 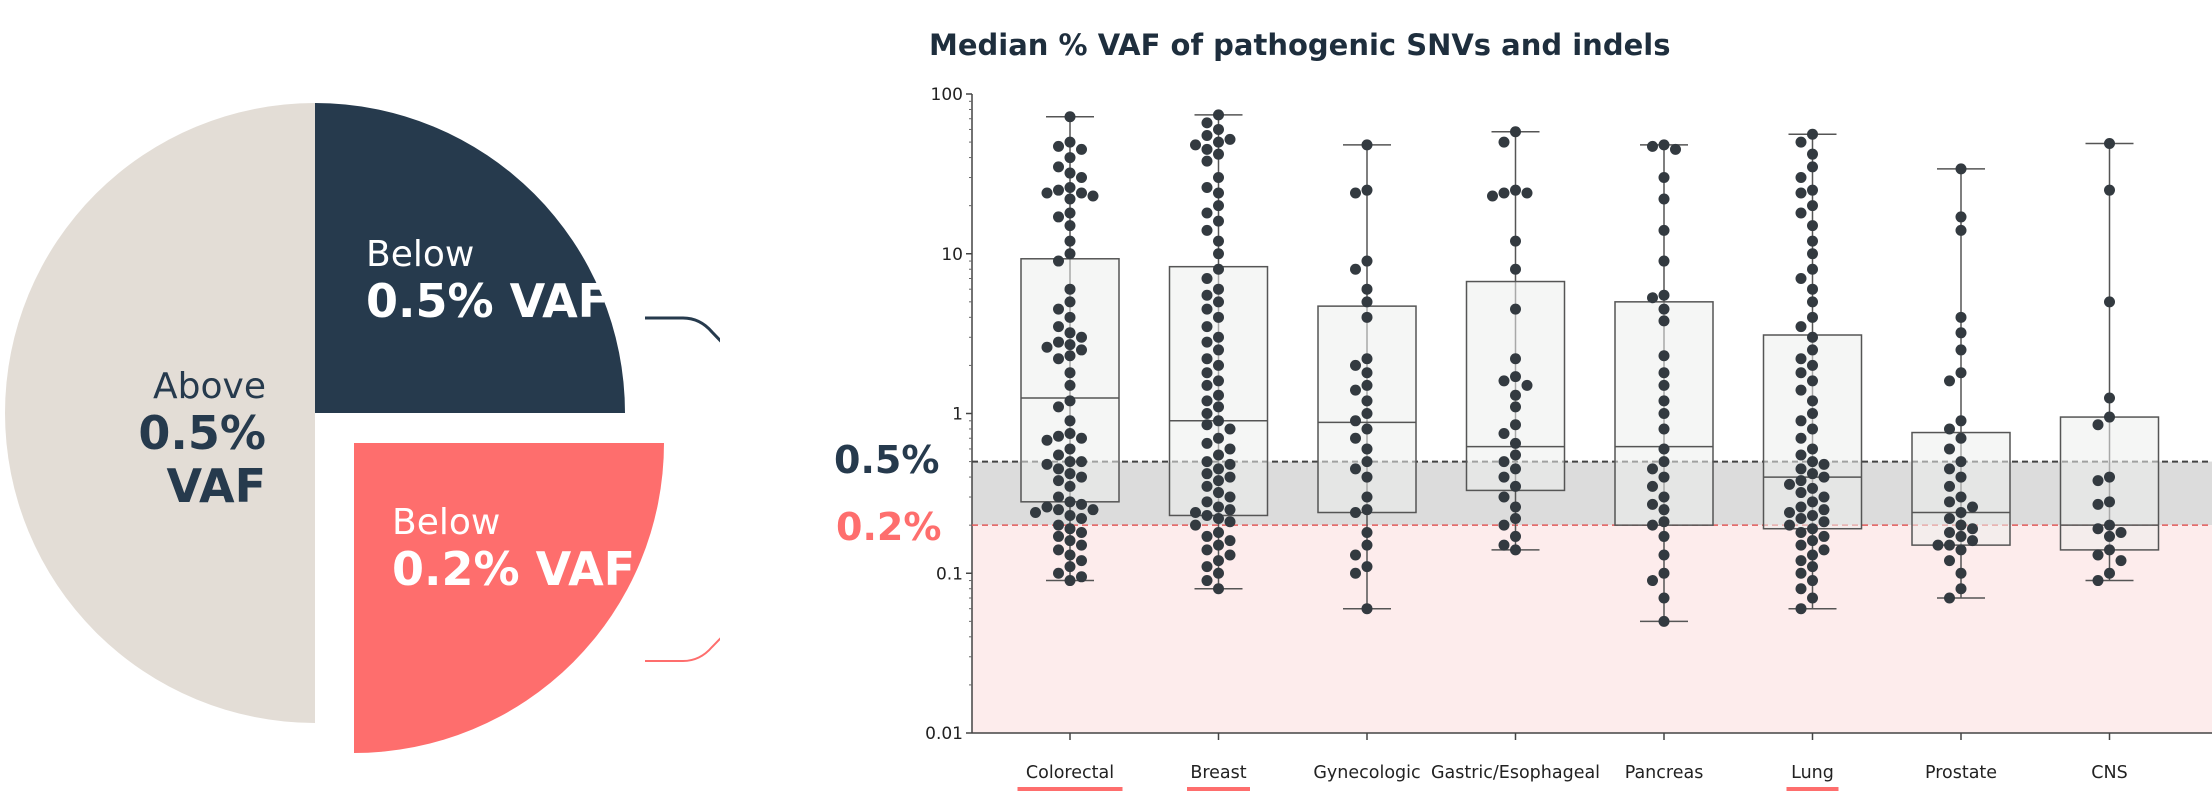 I want to click on category-underline, so click(x=1812, y=789).